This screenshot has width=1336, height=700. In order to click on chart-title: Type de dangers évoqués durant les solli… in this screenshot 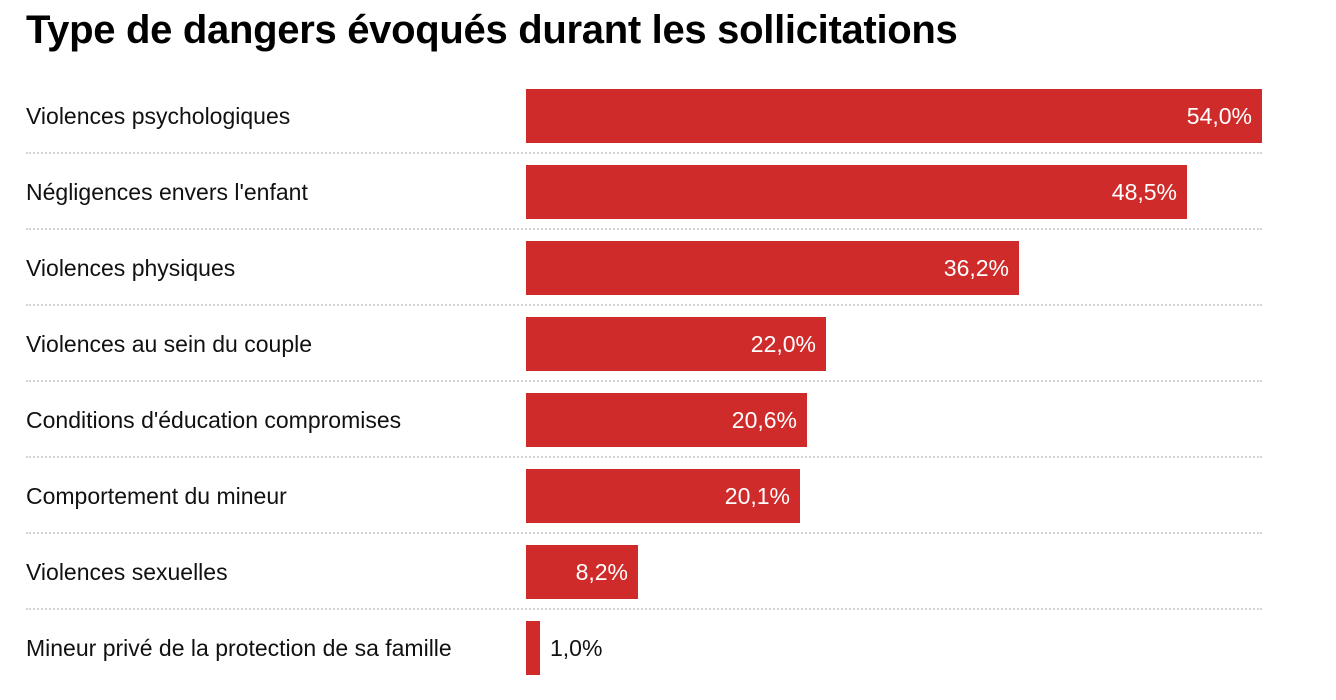, I will do `click(492, 30)`.